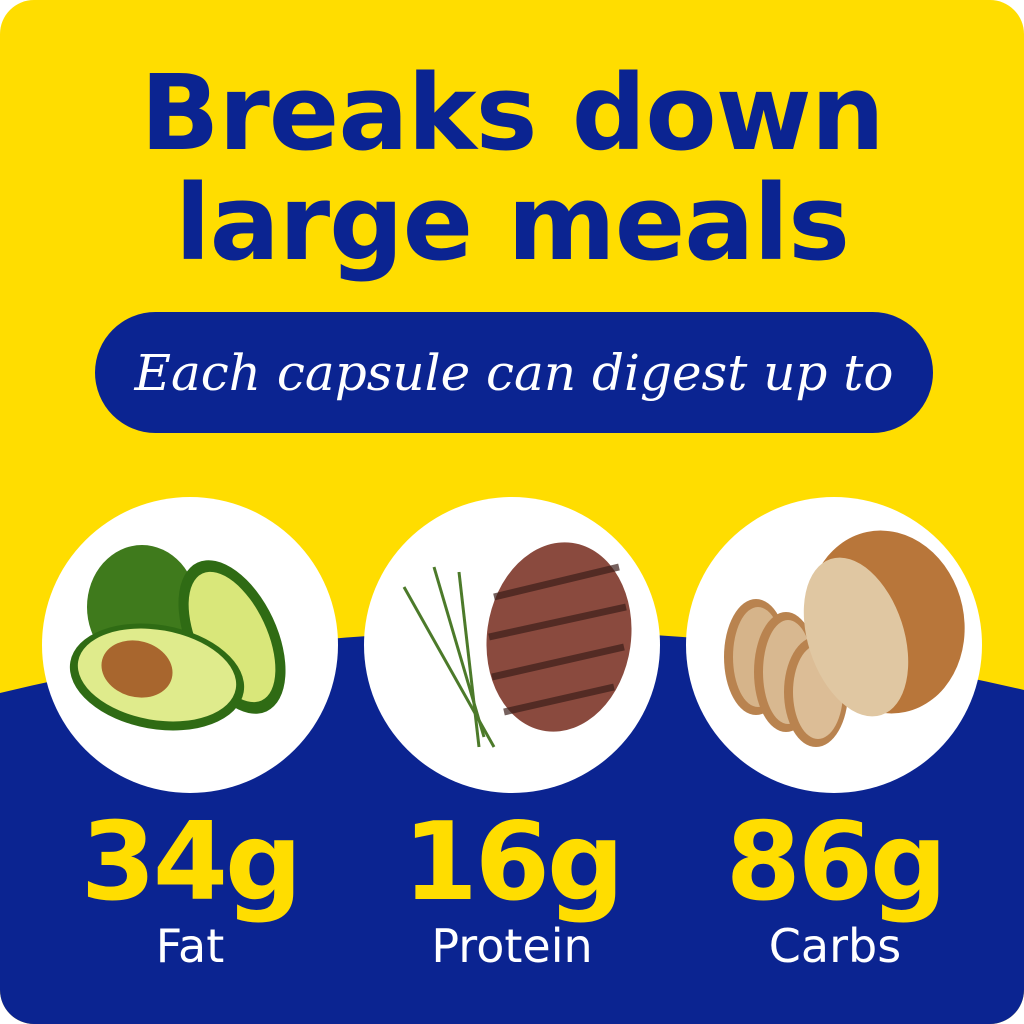 The image size is (1024, 1024). Describe the element at coordinates (512, 645) in the screenshot. I see `steak-image` at that location.